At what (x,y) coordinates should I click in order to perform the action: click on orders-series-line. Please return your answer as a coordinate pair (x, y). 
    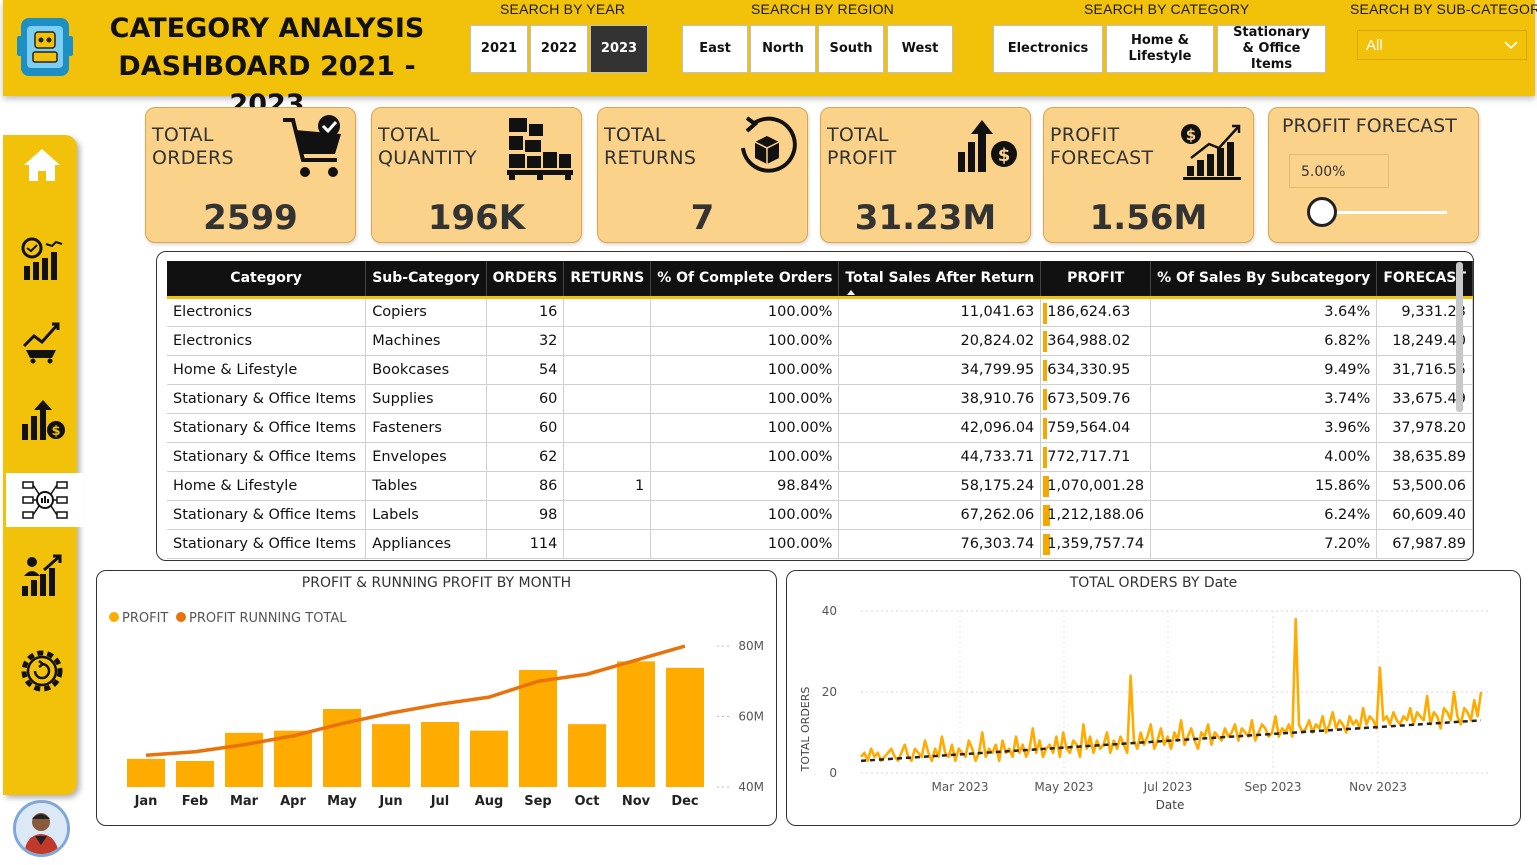
    Looking at the image, I should click on (1171, 690).